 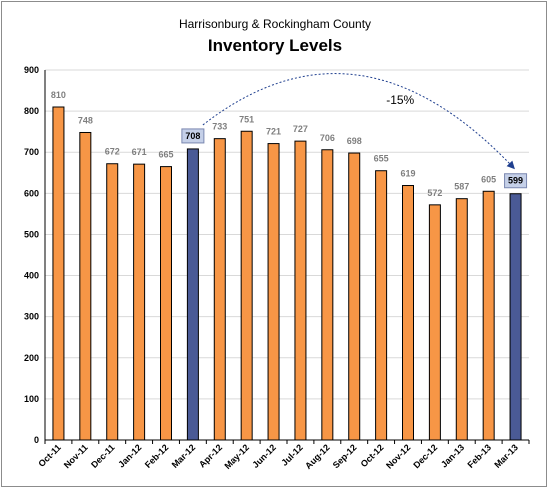 I want to click on chart-subtitle: Harrisonburg & Rockingham County, so click(x=275, y=24).